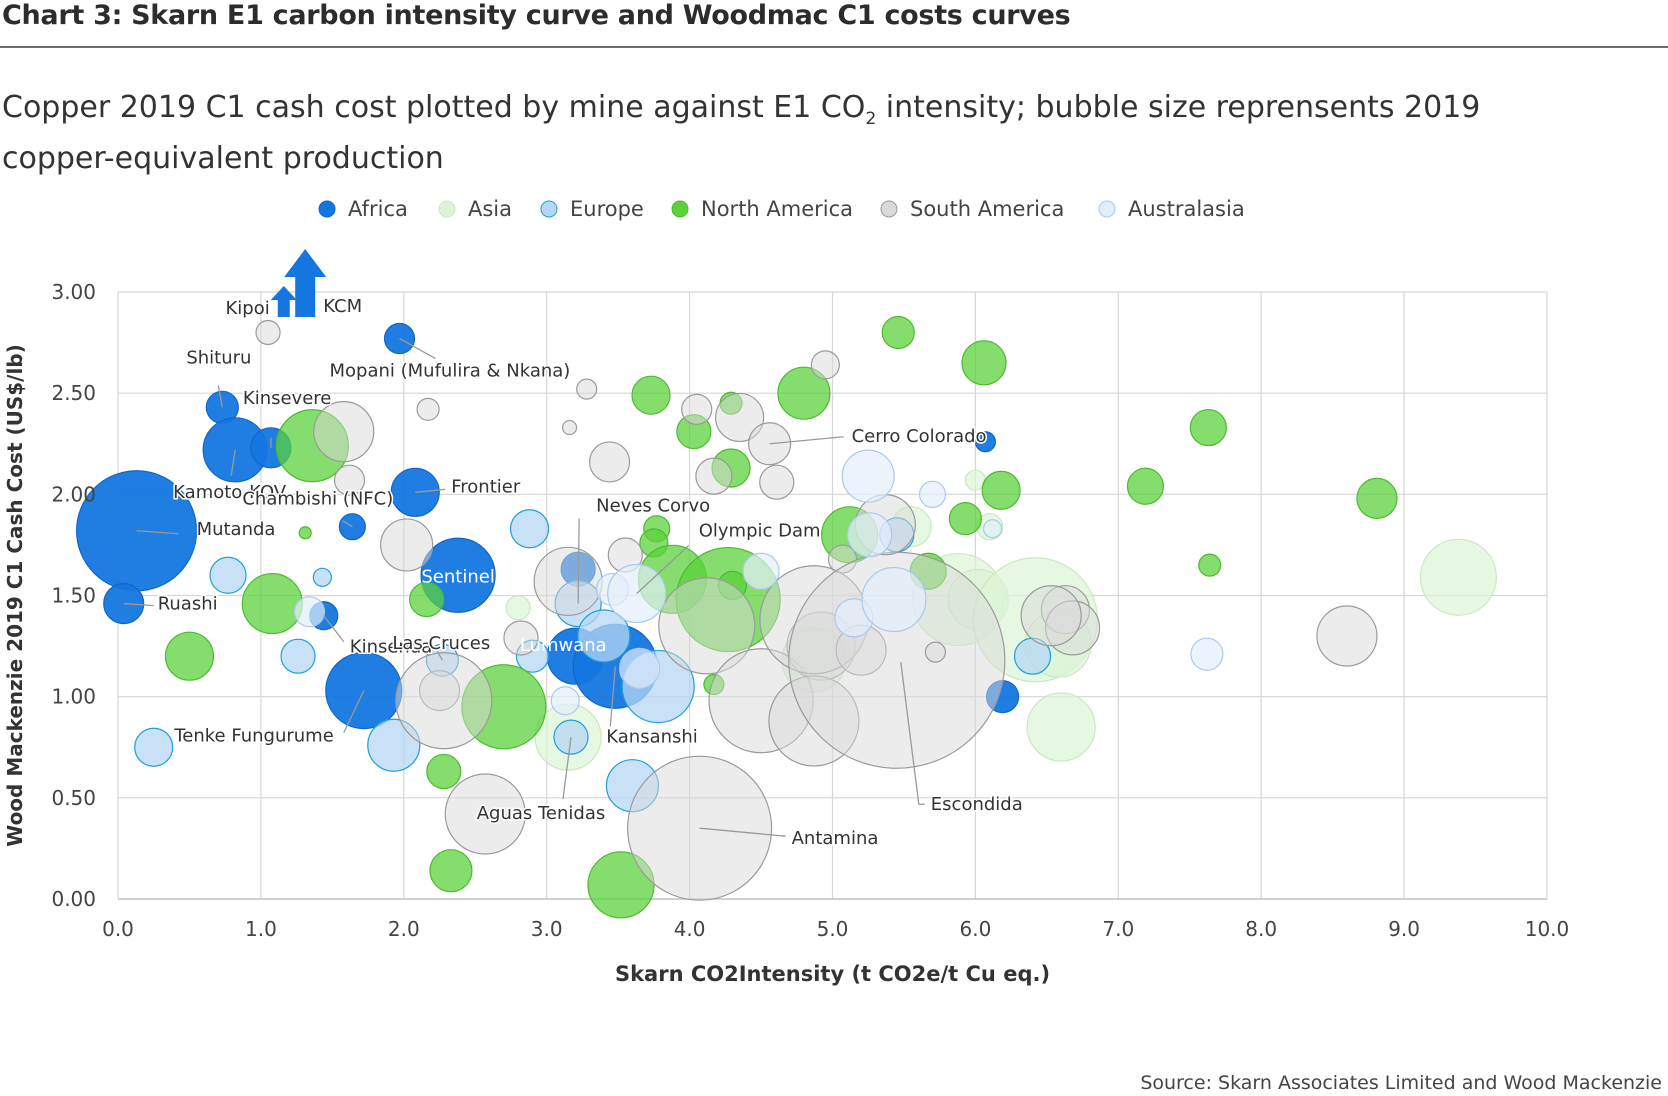  What do you see at coordinates (441, 643) in the screenshot?
I see `annotation-label: Las Cruces` at bounding box center [441, 643].